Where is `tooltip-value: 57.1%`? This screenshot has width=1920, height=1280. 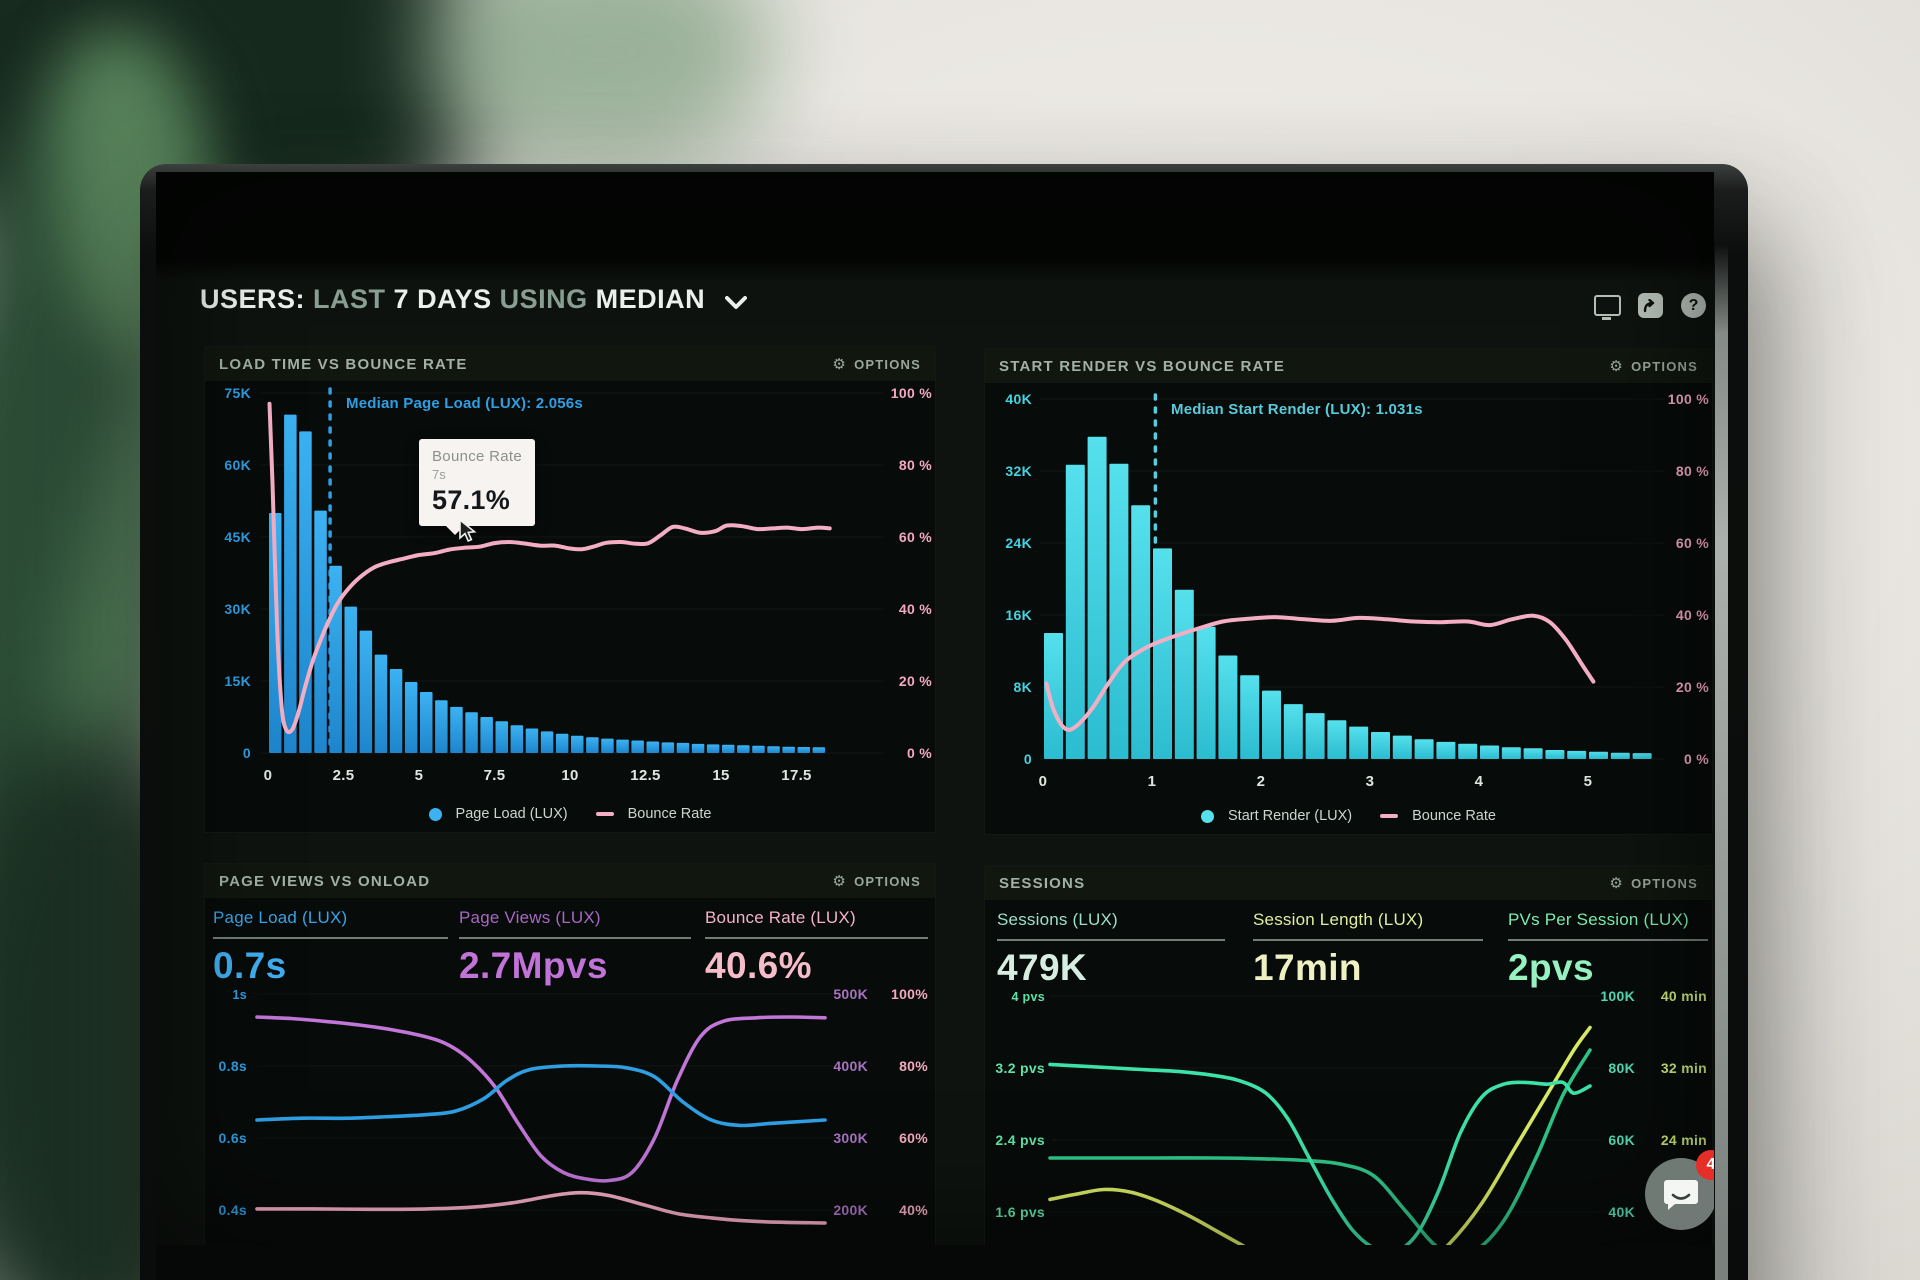 tooltip-value: 57.1% is located at coordinates (471, 500).